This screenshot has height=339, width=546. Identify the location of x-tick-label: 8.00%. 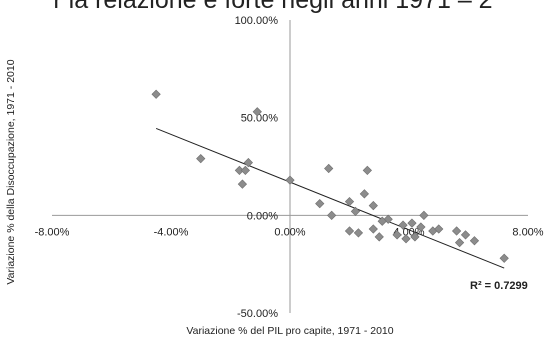
(527, 232).